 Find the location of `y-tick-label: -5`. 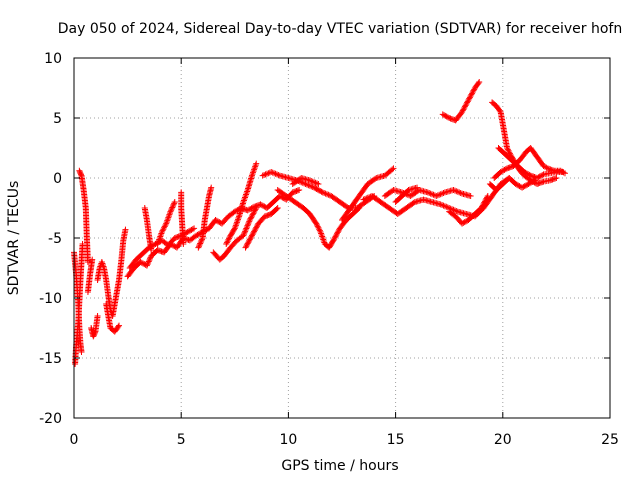

y-tick-label: -5 is located at coordinates (55, 239).